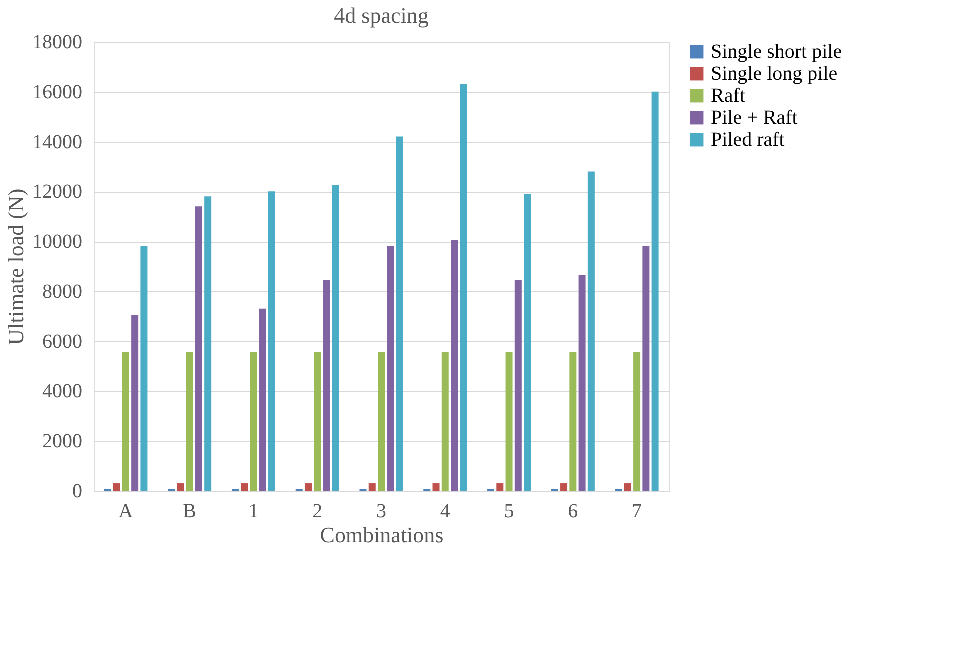  Describe the element at coordinates (748, 140) in the screenshot. I see `legend-label: Piled raft` at that location.